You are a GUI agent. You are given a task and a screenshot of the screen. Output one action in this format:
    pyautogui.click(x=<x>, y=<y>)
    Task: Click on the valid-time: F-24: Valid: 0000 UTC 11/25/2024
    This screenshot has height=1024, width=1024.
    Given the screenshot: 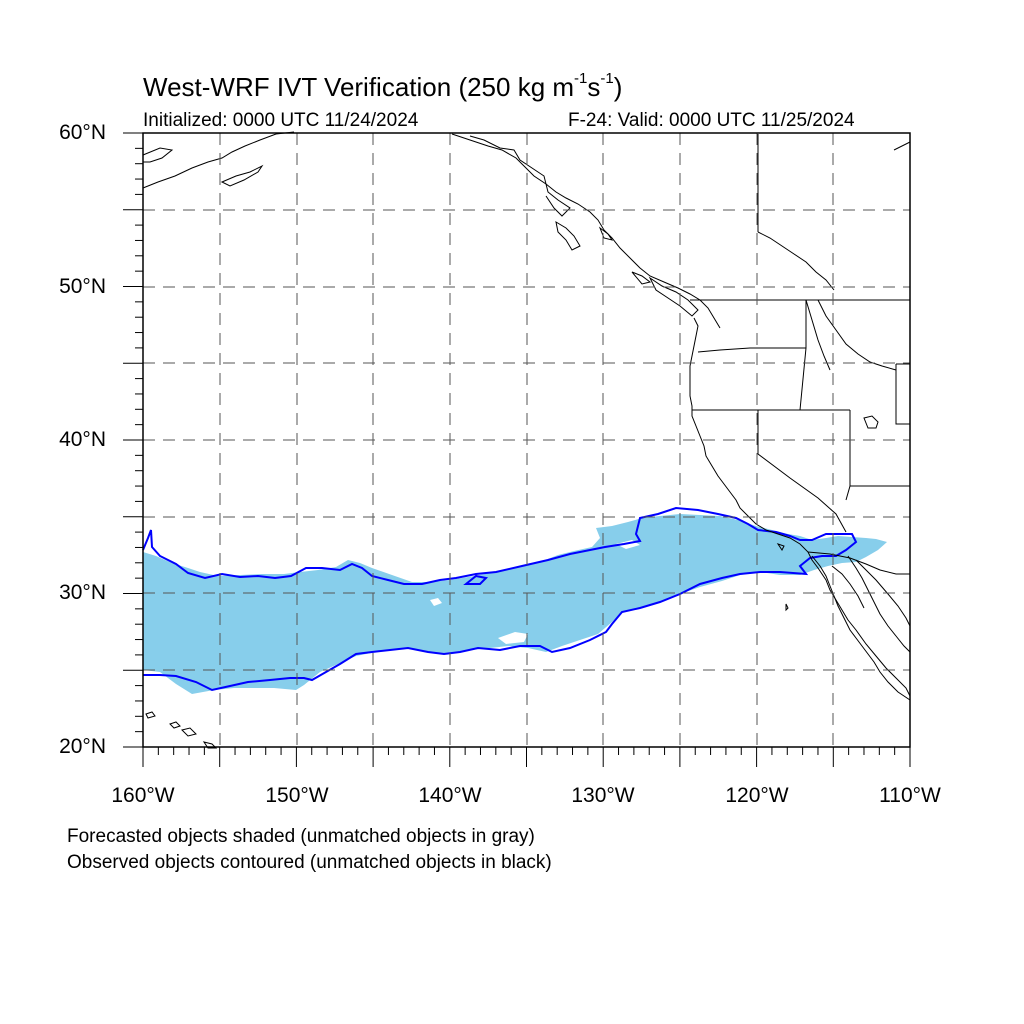 What is the action you would take?
    pyautogui.click(x=711, y=120)
    